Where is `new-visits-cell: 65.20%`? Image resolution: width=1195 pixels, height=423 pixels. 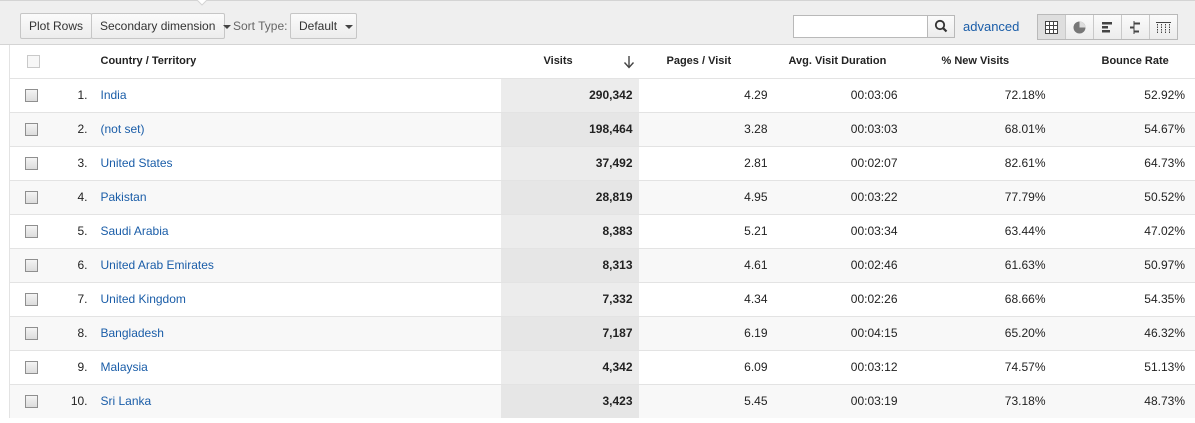
new-visits-cell: 65.20% is located at coordinates (981, 333).